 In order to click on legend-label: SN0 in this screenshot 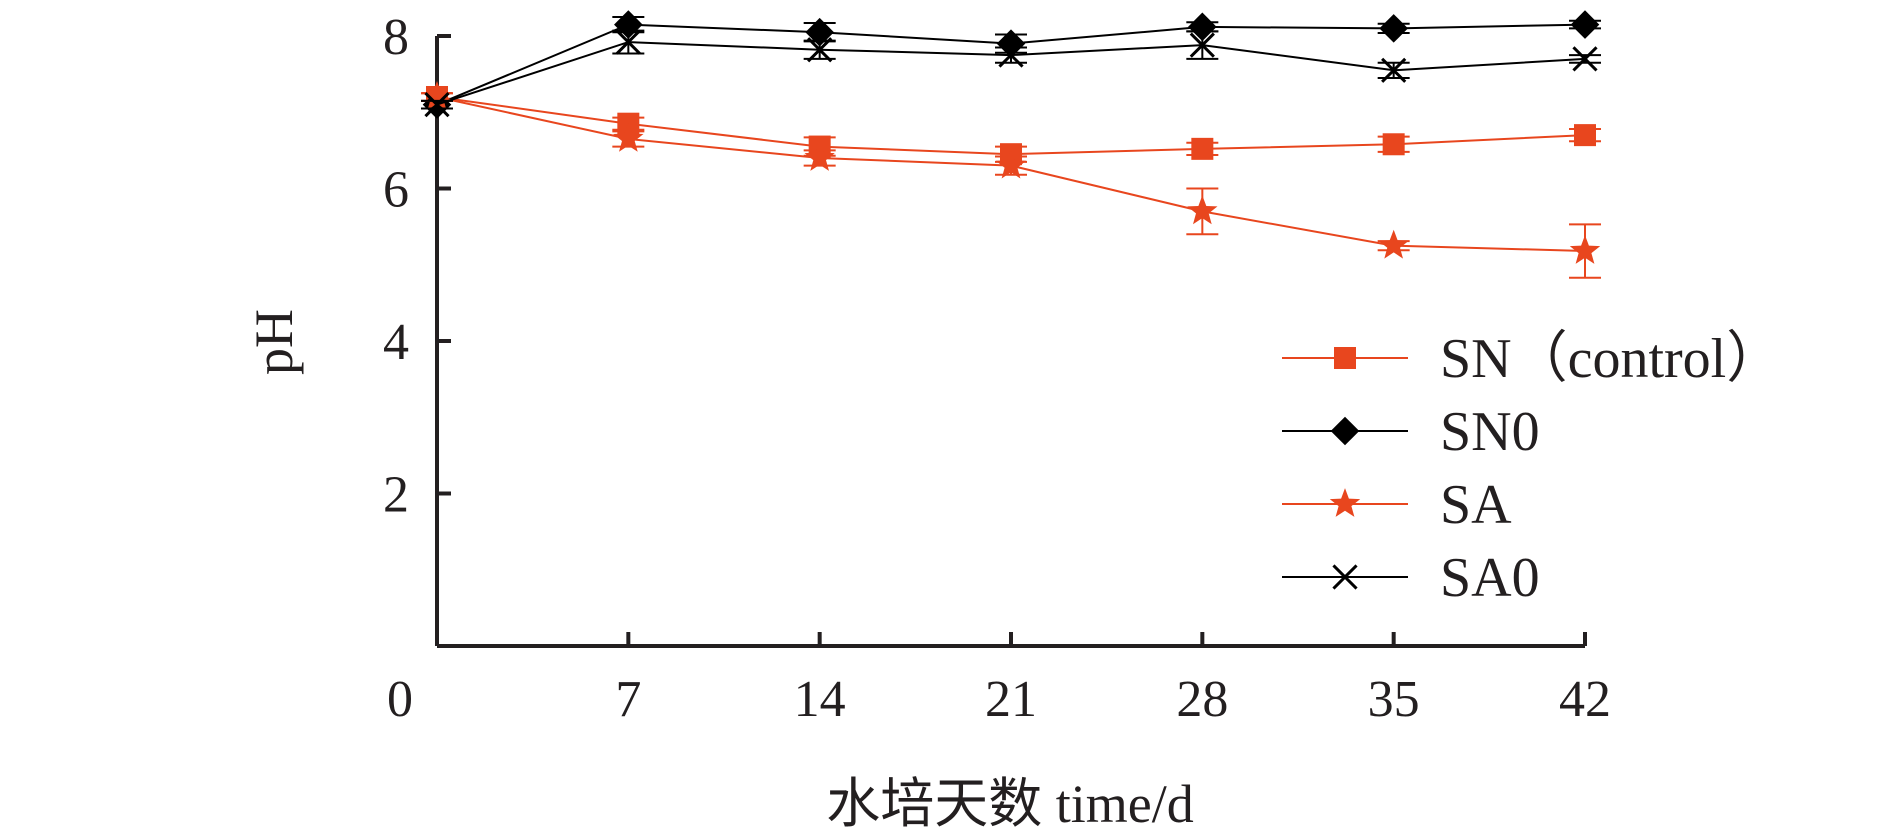, I will do `click(1490, 432)`.